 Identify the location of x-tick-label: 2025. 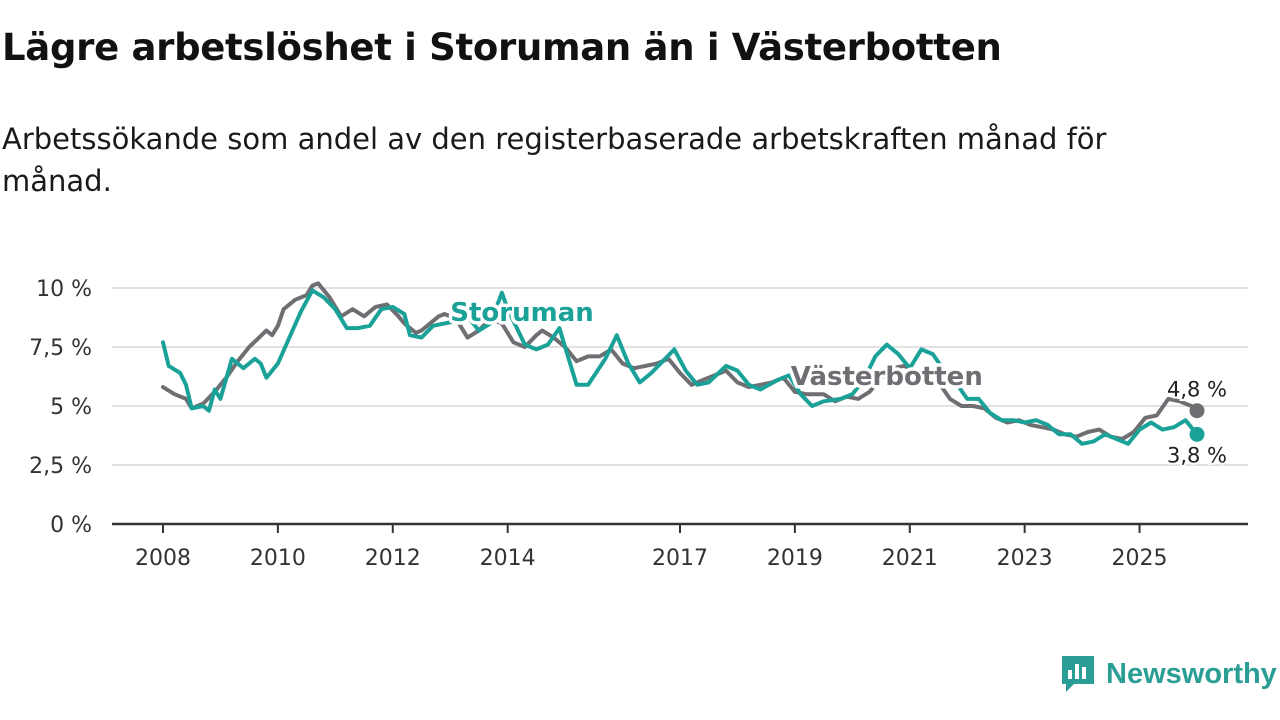
(1140, 558).